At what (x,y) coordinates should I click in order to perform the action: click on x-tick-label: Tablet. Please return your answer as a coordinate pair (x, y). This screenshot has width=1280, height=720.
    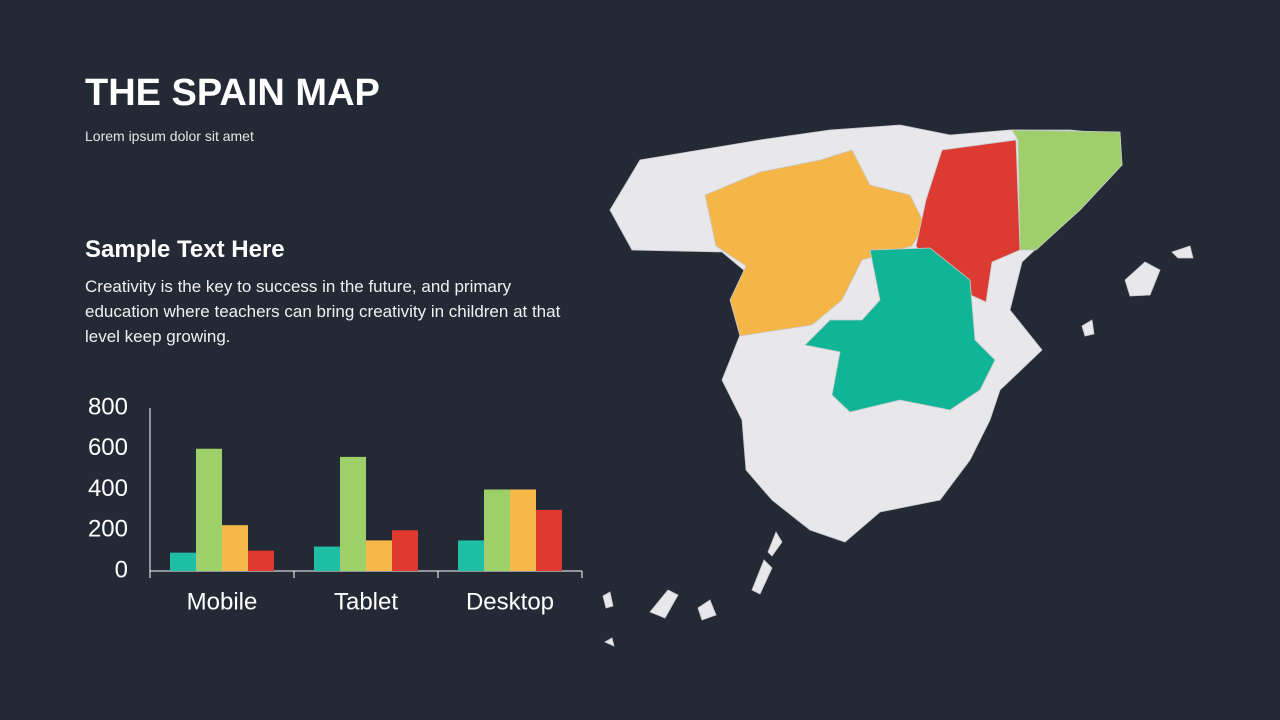
    Looking at the image, I should click on (366, 601).